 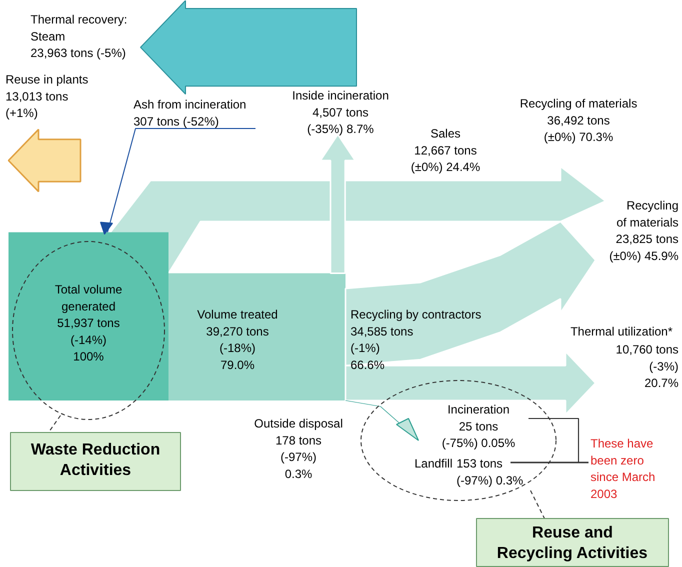 I want to click on category-label: Thermal recovery: Steam, so click(x=79, y=28).